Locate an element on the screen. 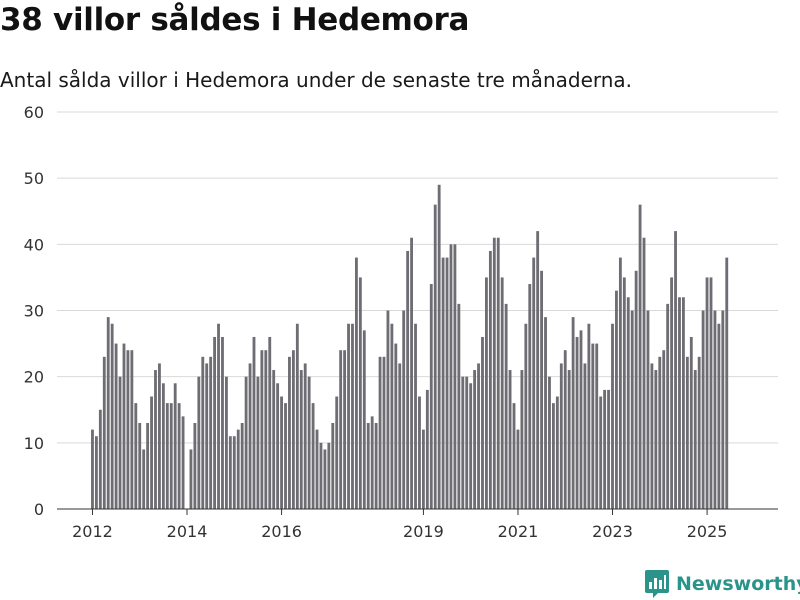 The width and height of the screenshot is (800, 600). y-tick-label: 30 is located at coordinates (34, 311).